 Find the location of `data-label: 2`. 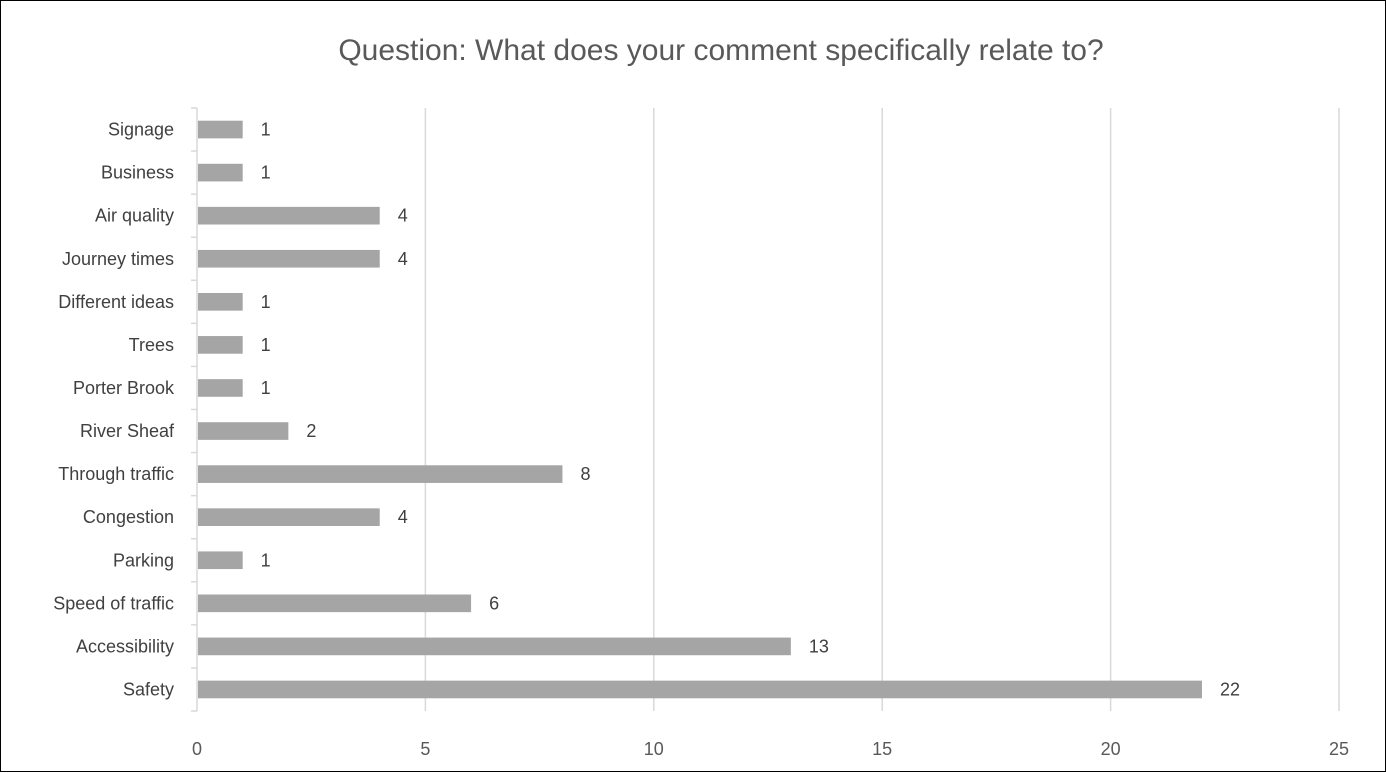

data-label: 2 is located at coordinates (311, 431).